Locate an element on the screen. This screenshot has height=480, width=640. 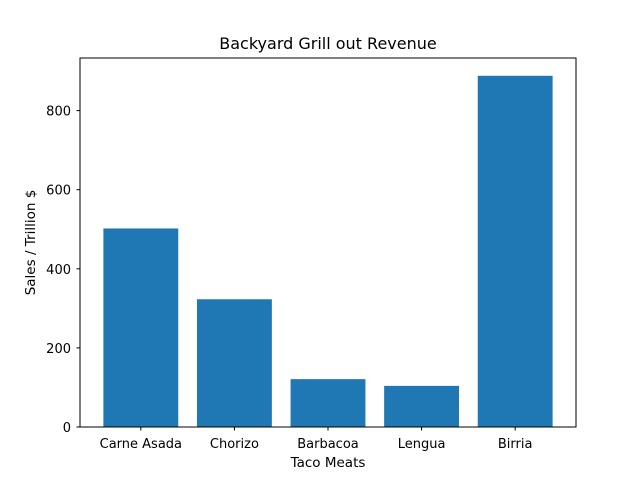
x-axis-label: Taco Meats is located at coordinates (328, 463).